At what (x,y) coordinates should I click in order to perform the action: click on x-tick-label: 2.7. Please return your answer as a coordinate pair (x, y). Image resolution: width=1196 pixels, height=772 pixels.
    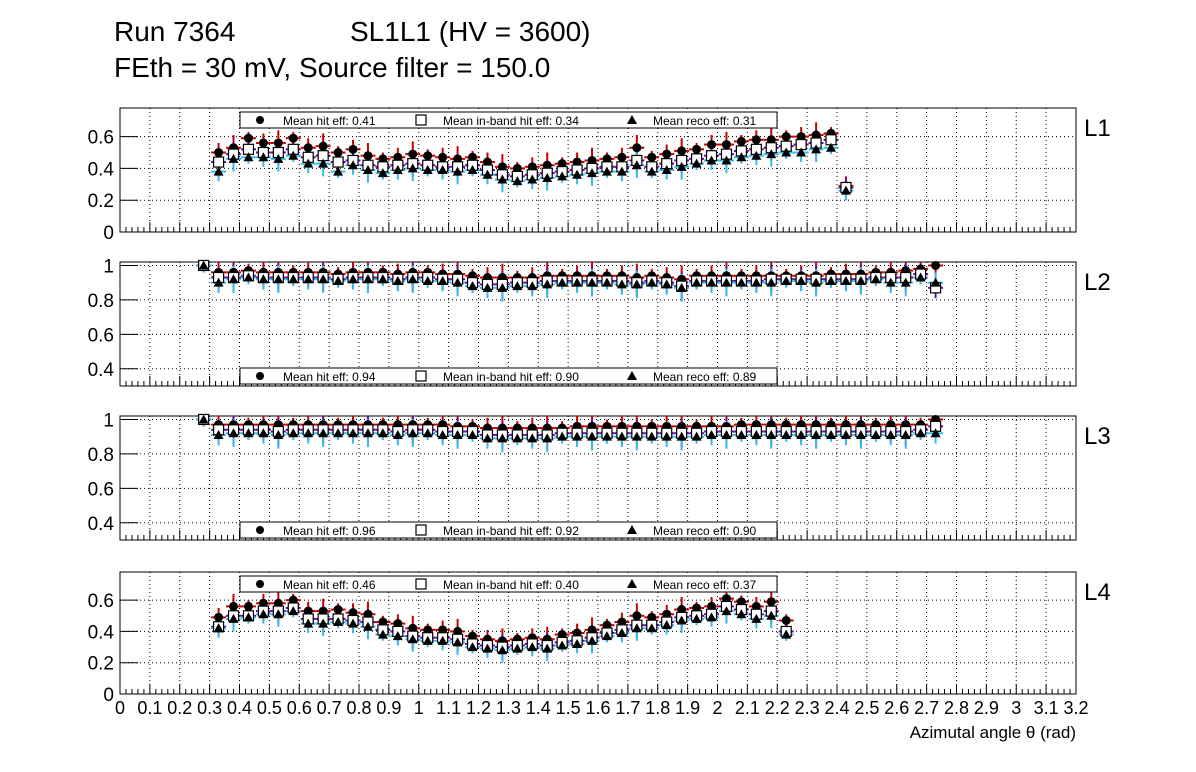
    Looking at the image, I should click on (926, 708).